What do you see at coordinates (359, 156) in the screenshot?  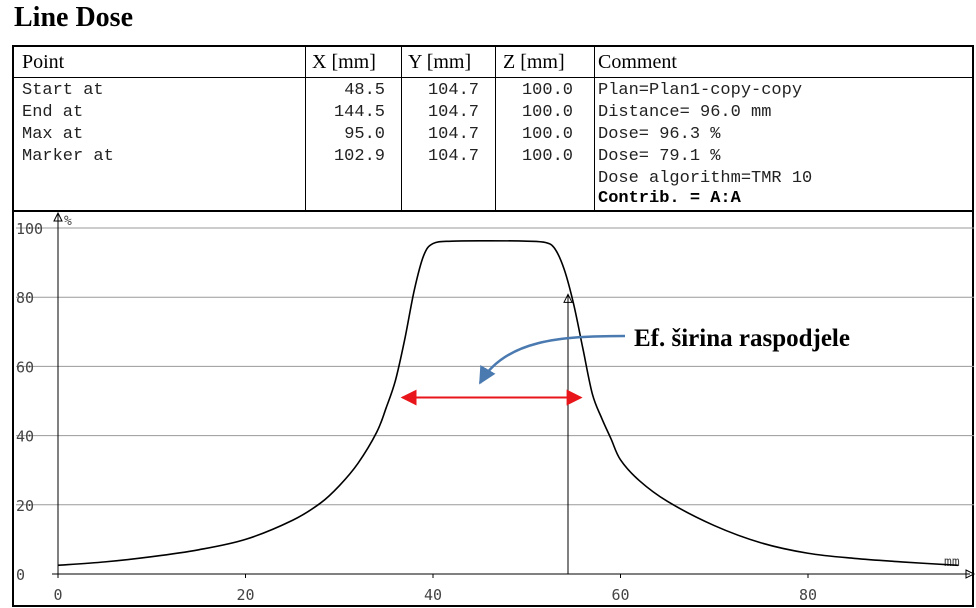 I see `row-x: 102.9` at bounding box center [359, 156].